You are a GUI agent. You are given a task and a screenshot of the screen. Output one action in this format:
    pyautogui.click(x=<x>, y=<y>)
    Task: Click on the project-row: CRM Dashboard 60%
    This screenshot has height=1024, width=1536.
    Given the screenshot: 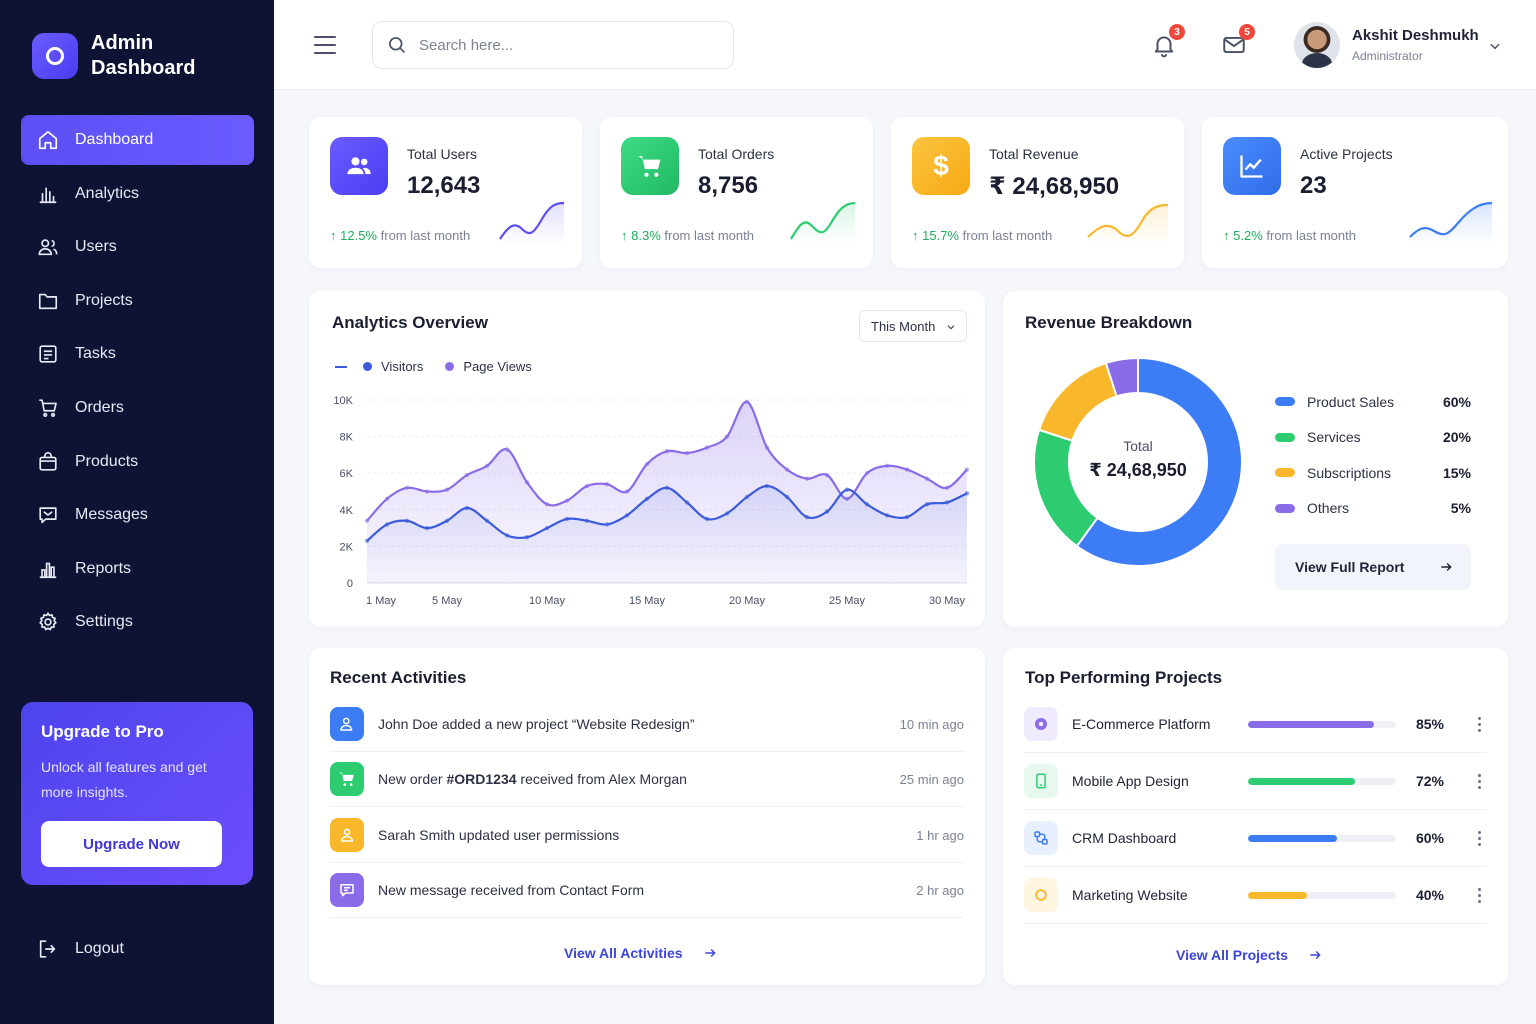 What is the action you would take?
    pyautogui.click(x=1255, y=838)
    